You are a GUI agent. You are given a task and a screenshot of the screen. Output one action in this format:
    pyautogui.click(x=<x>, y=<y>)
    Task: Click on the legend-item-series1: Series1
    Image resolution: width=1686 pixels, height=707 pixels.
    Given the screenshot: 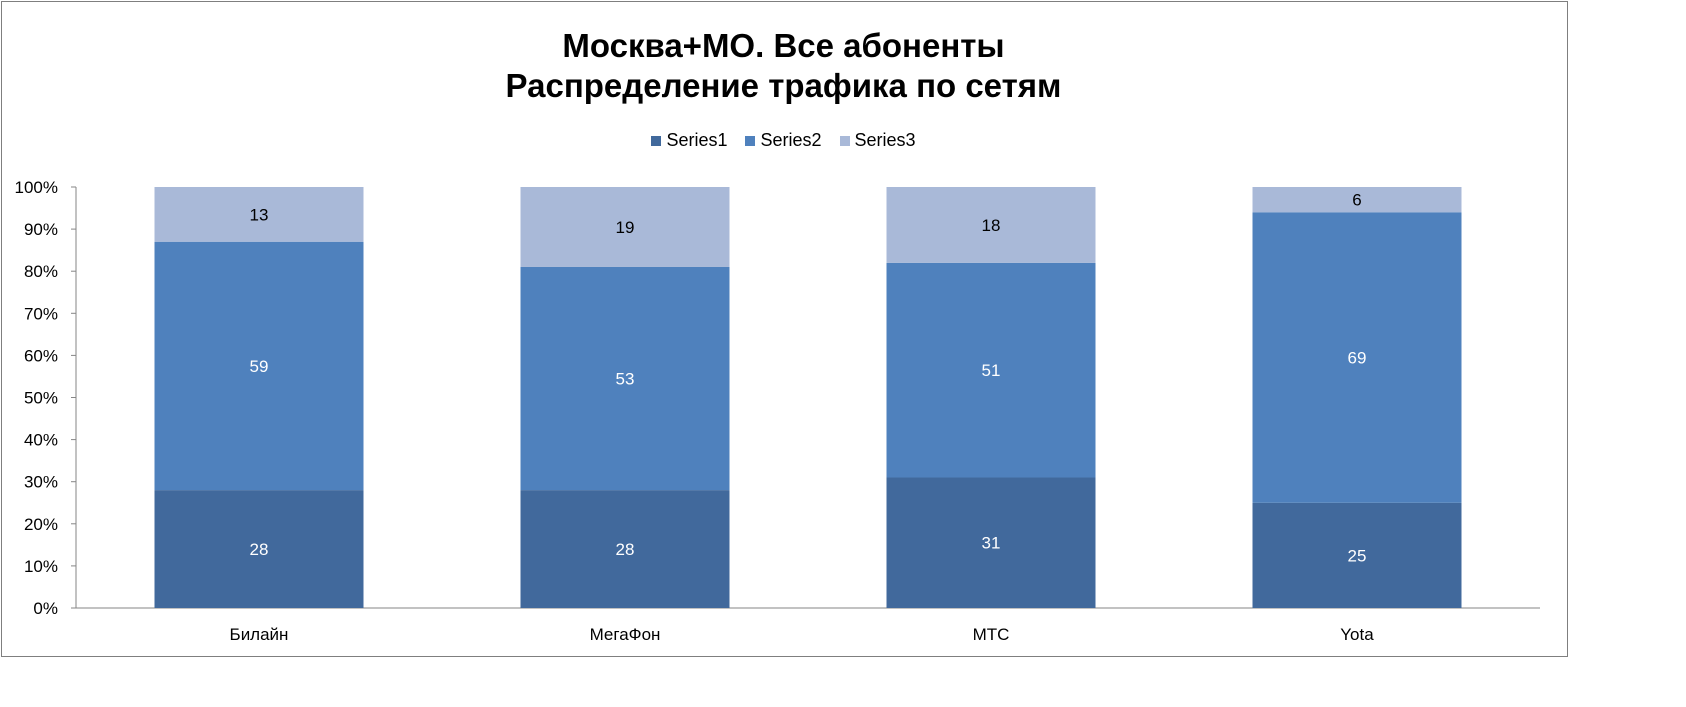 What is the action you would take?
    pyautogui.click(x=689, y=140)
    